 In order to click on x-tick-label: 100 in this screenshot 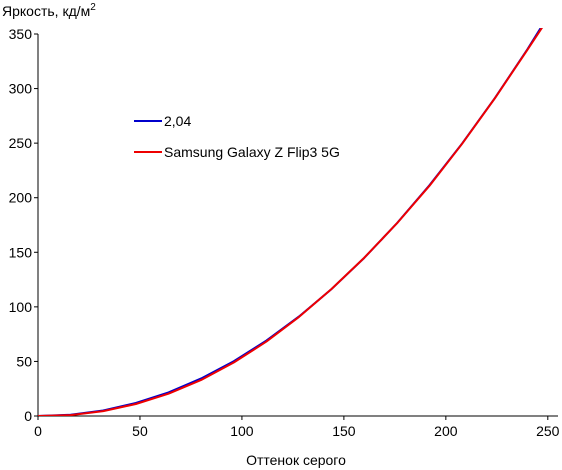, I will do `click(242, 431)`.